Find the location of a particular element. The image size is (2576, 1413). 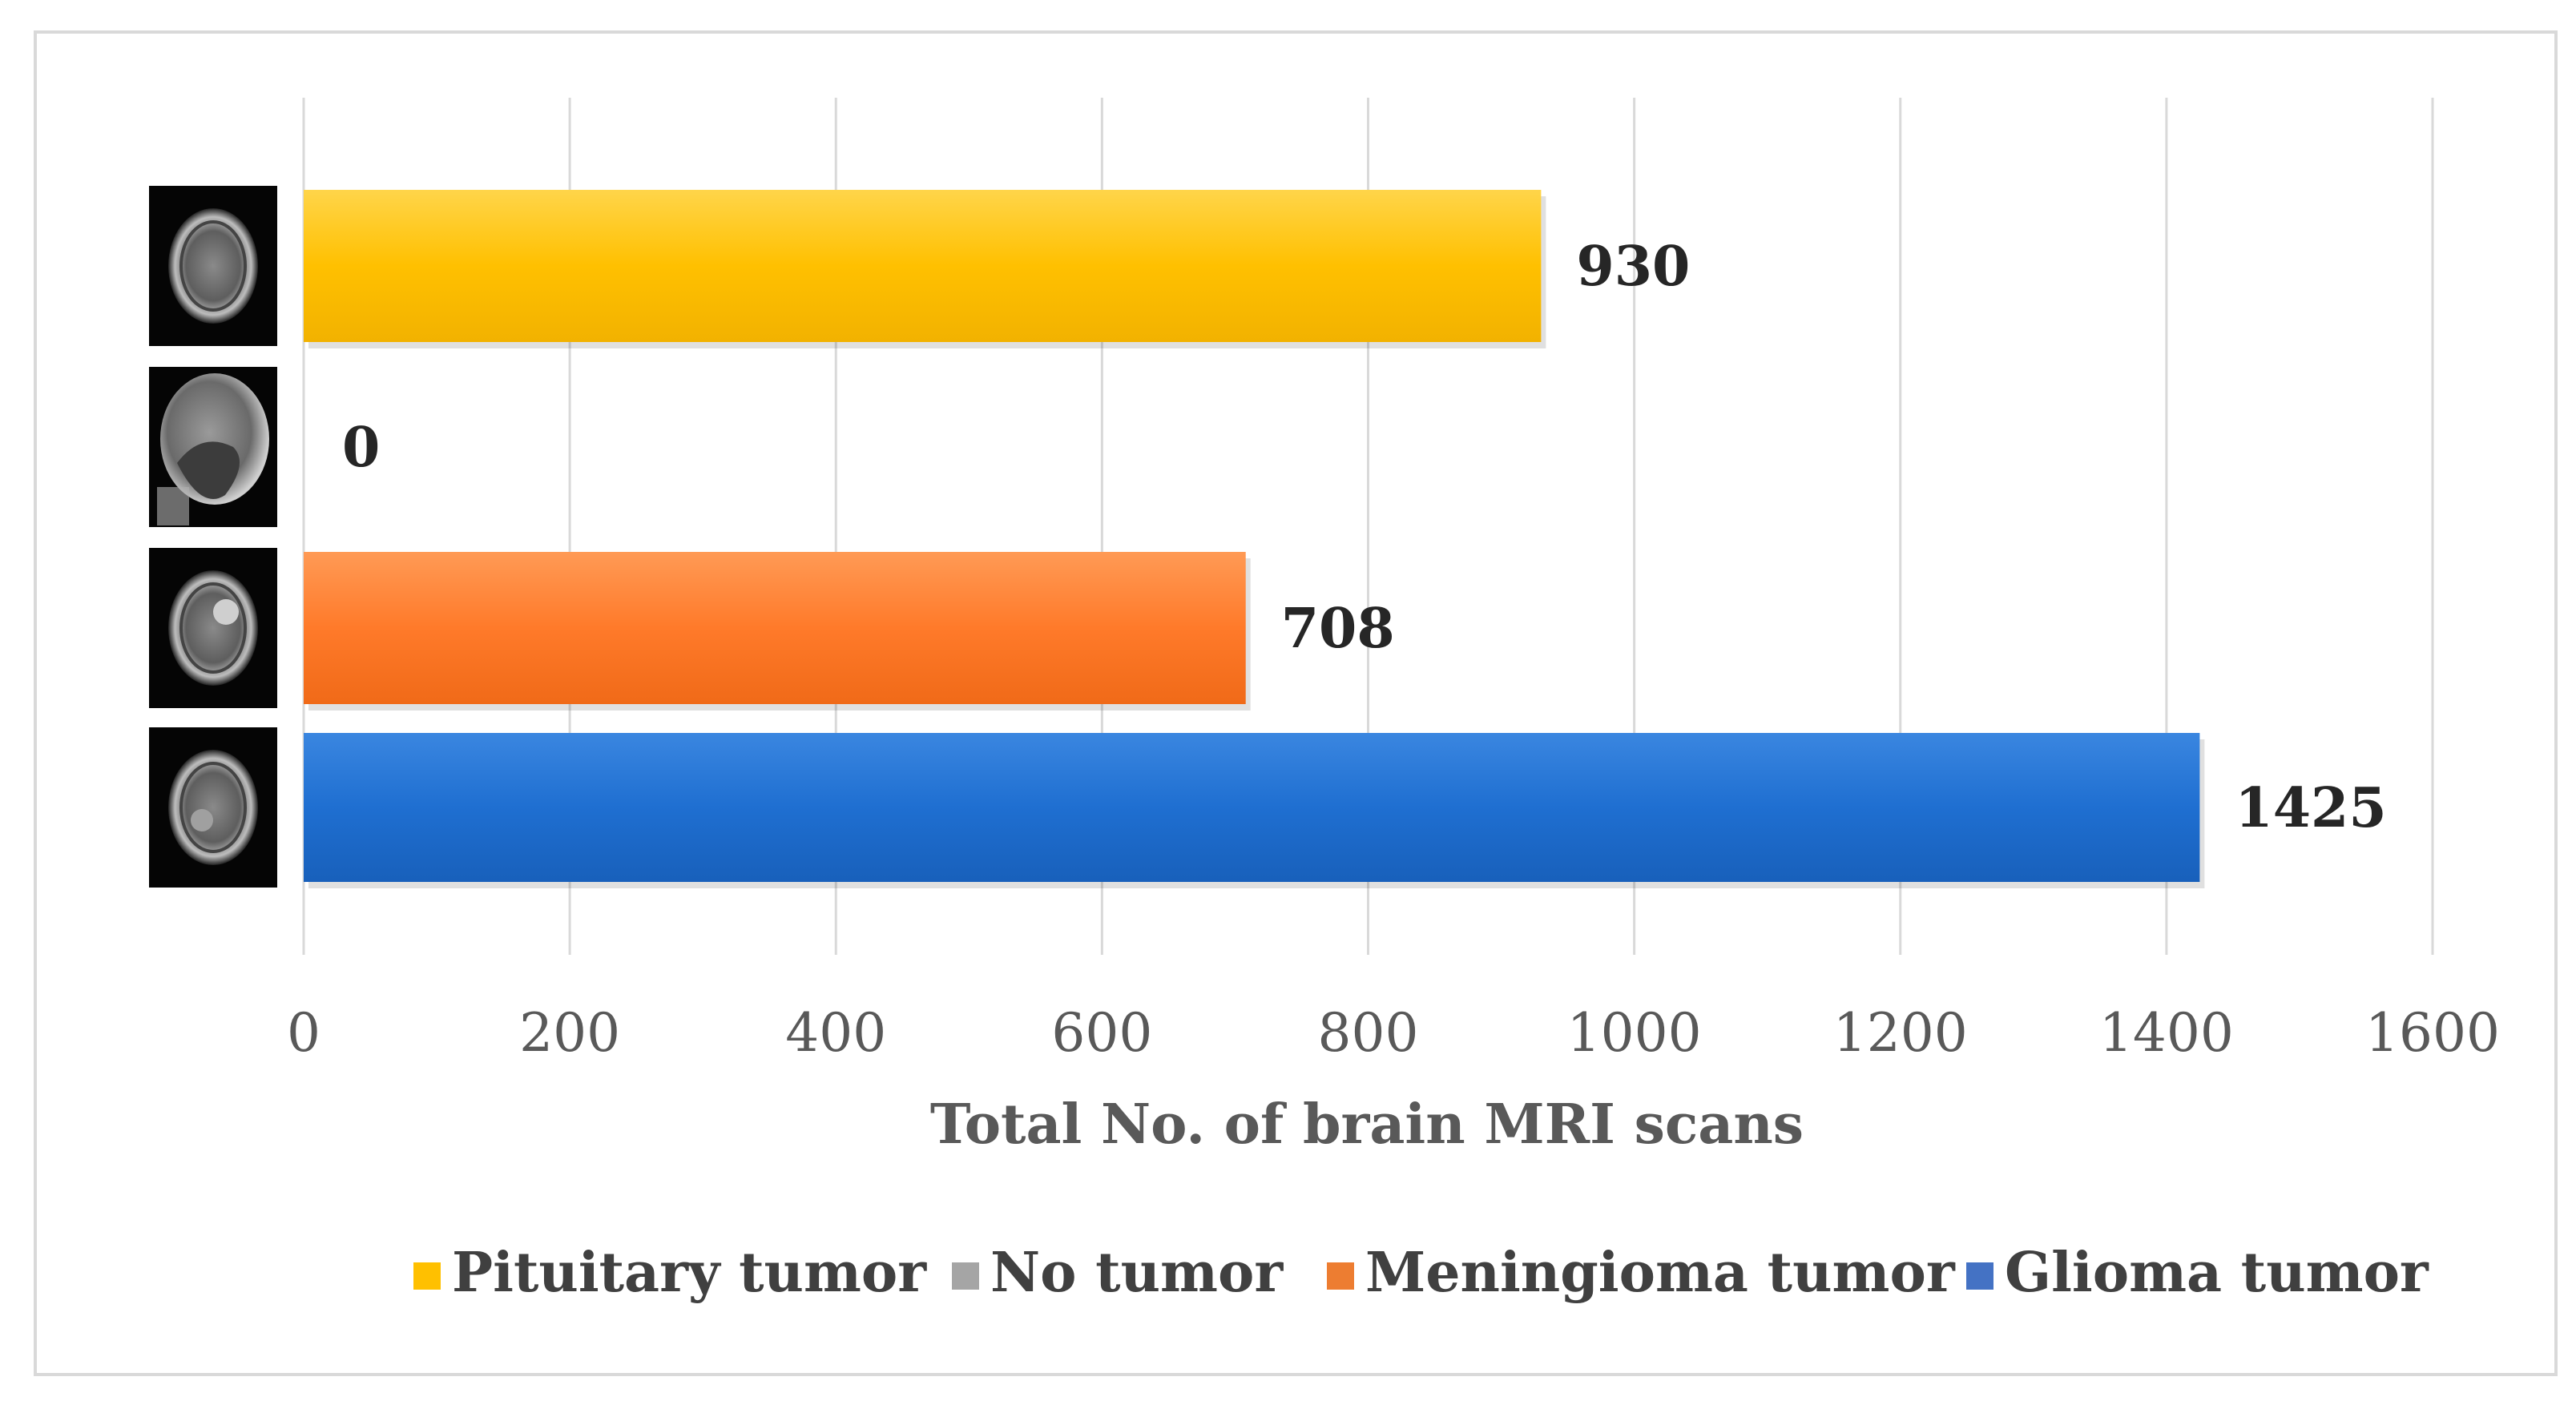

mri-thumbnail-brain-mri-sagittal is located at coordinates (213, 447).